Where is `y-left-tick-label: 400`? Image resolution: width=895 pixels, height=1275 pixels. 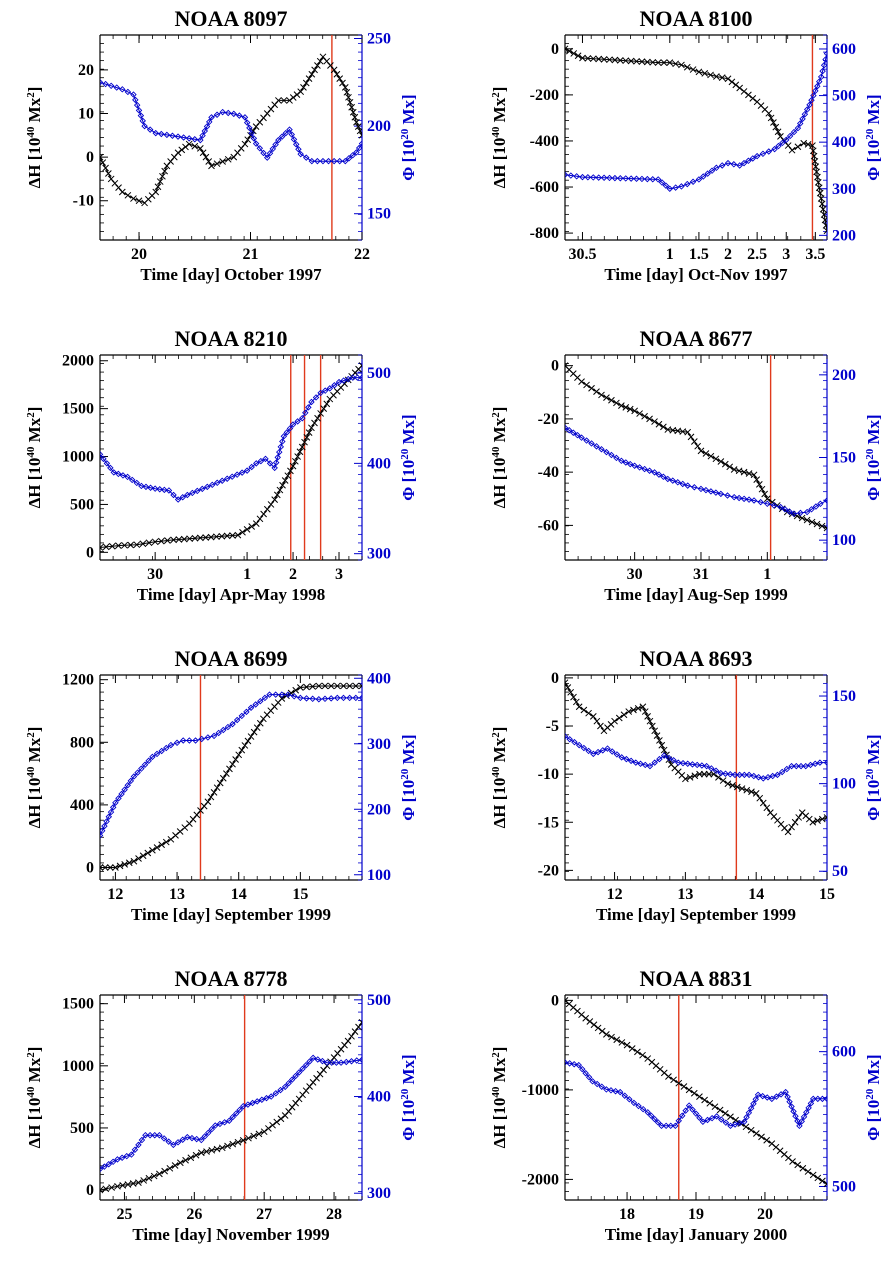 y-left-tick-label: 400 is located at coordinates (82, 805).